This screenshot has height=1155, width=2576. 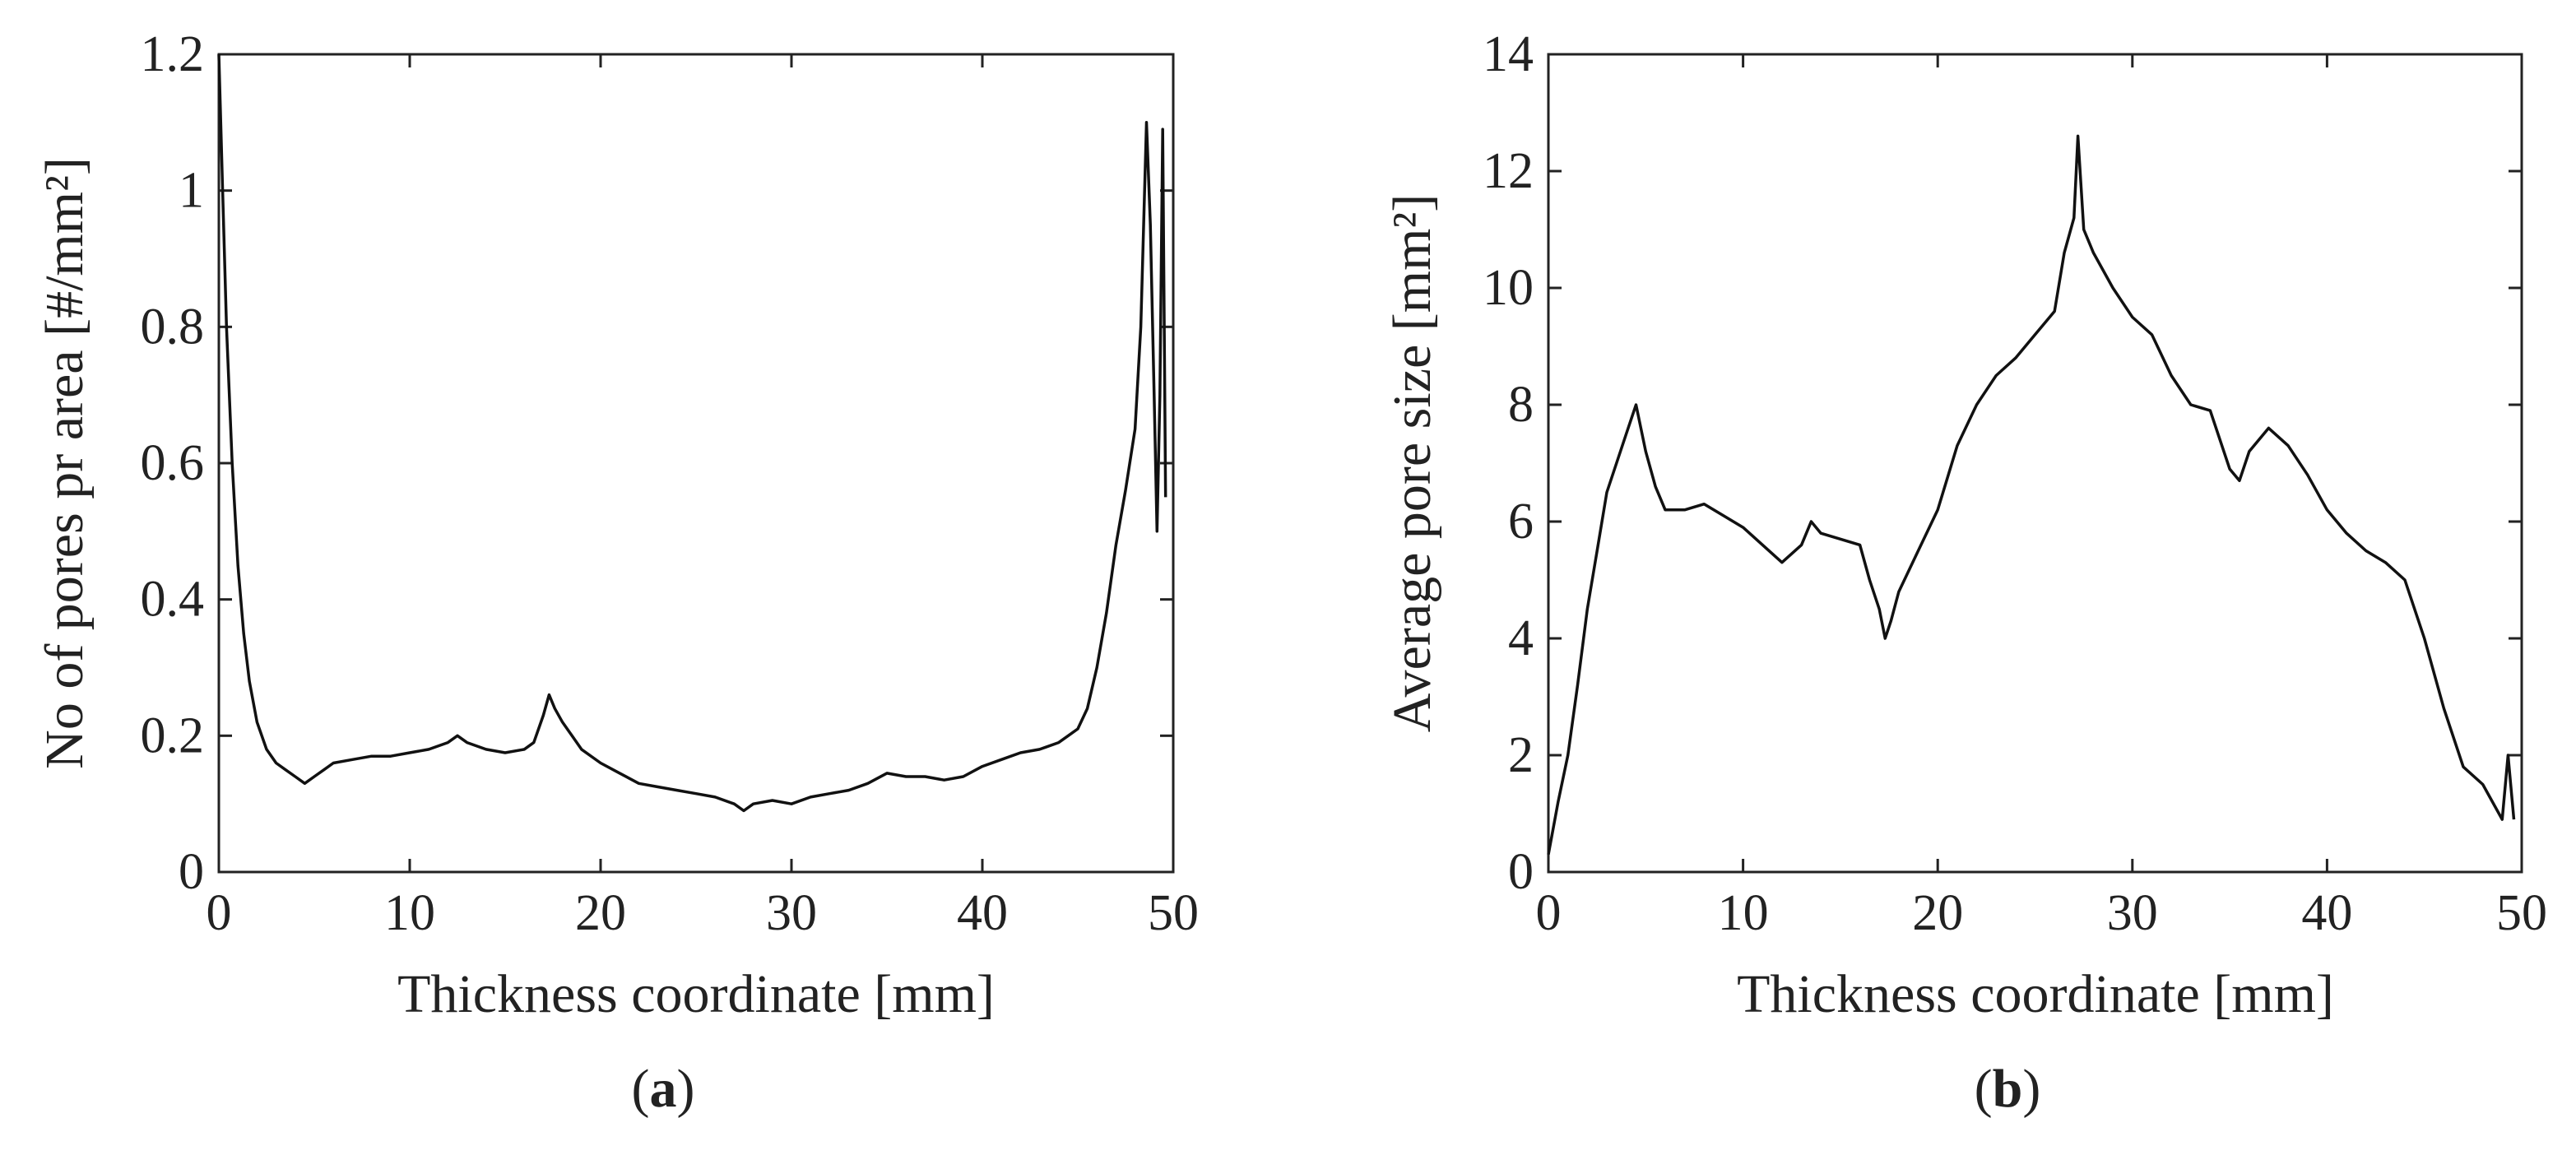 What do you see at coordinates (2008, 1089) in the screenshot?
I see `panel-label-b: (b)` at bounding box center [2008, 1089].